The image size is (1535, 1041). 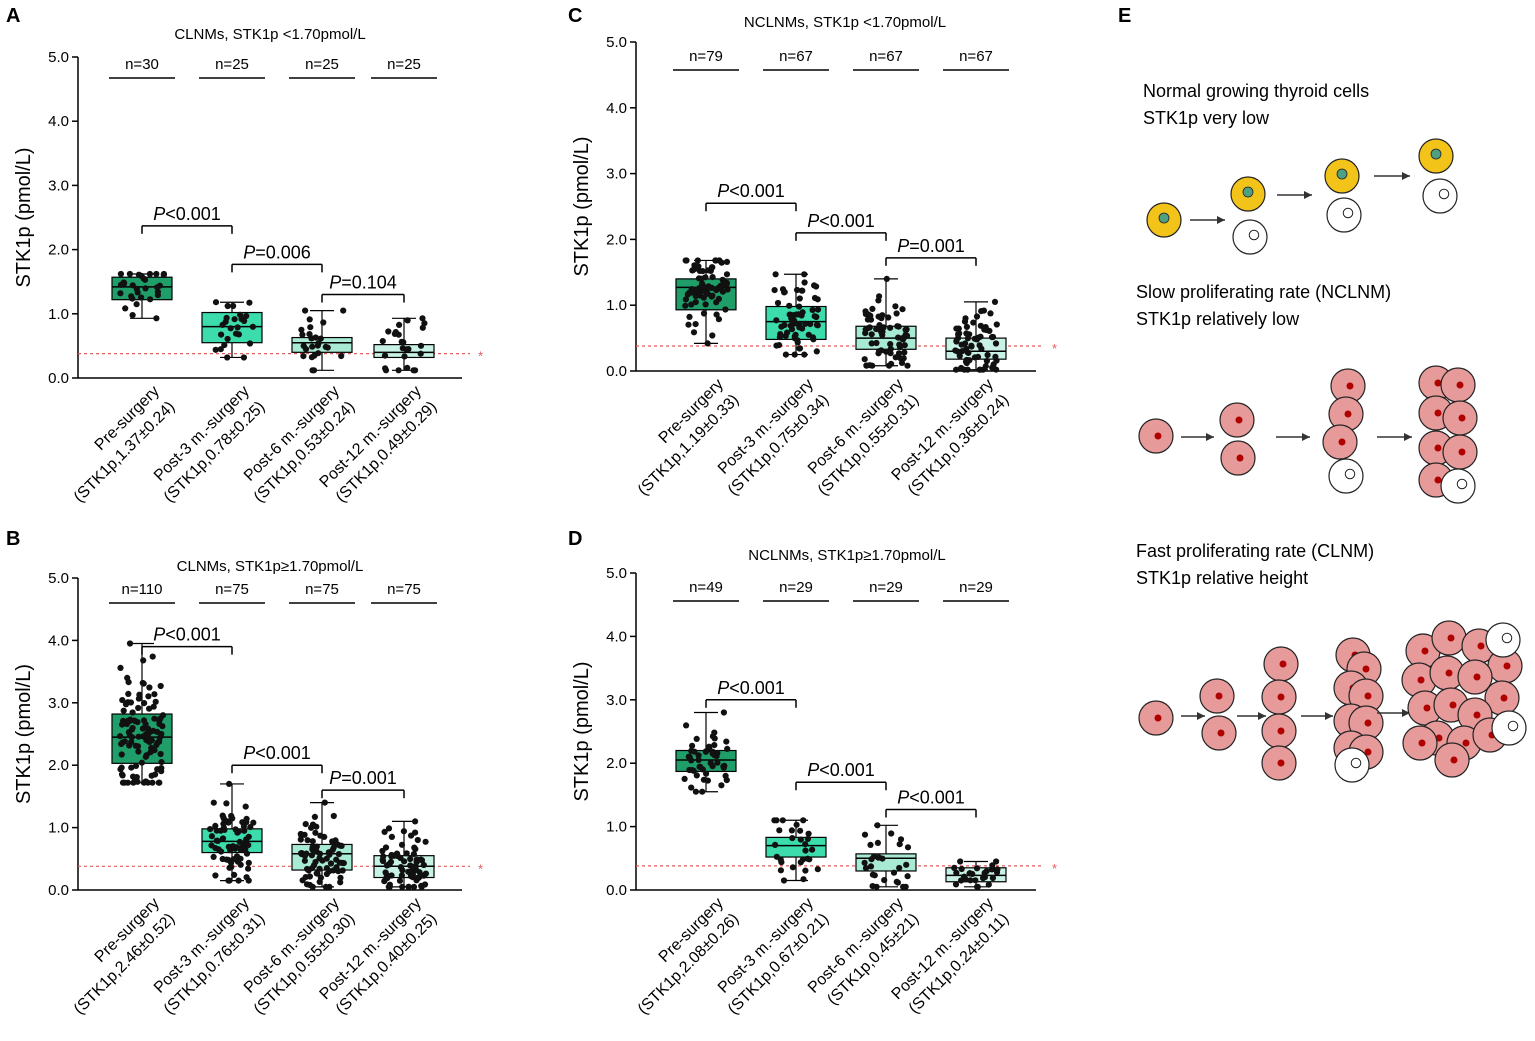 I want to click on significance-bracket: P=0.001, so click(x=363, y=783).